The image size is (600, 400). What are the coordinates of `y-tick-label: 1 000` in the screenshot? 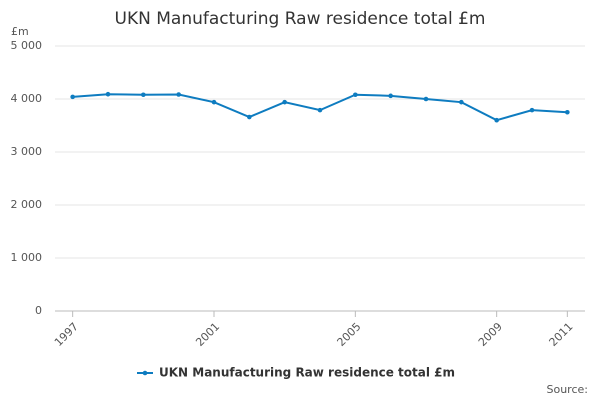 It's located at (27, 257).